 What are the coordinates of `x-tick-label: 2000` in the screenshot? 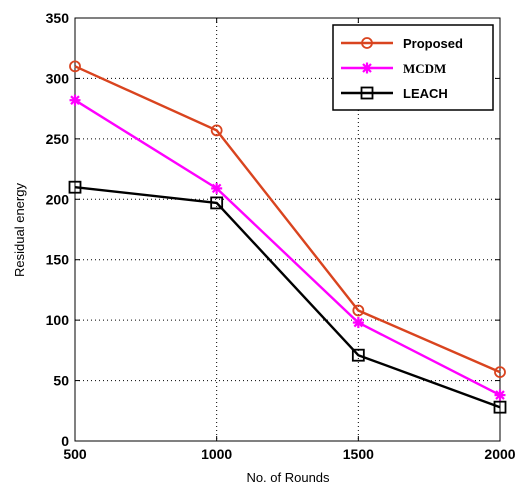 It's located at (499, 454).